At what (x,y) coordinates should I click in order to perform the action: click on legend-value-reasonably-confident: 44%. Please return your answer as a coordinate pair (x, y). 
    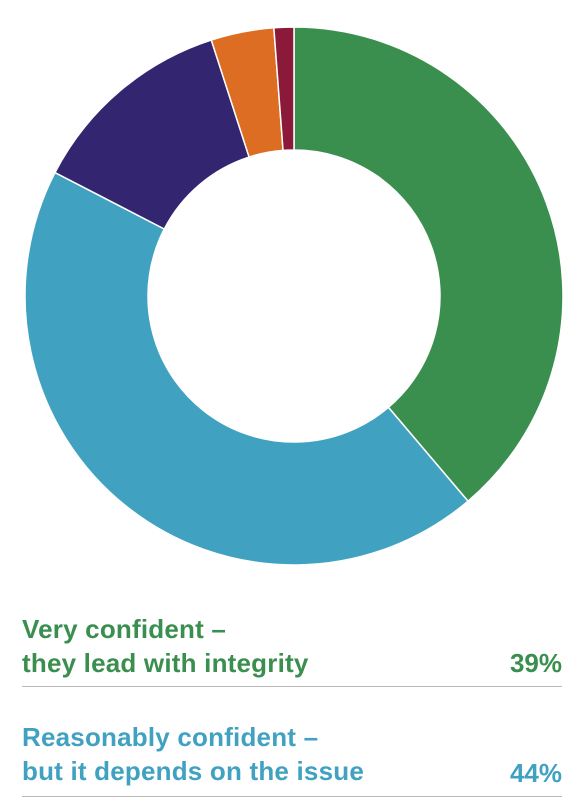
    Looking at the image, I should click on (535, 773).